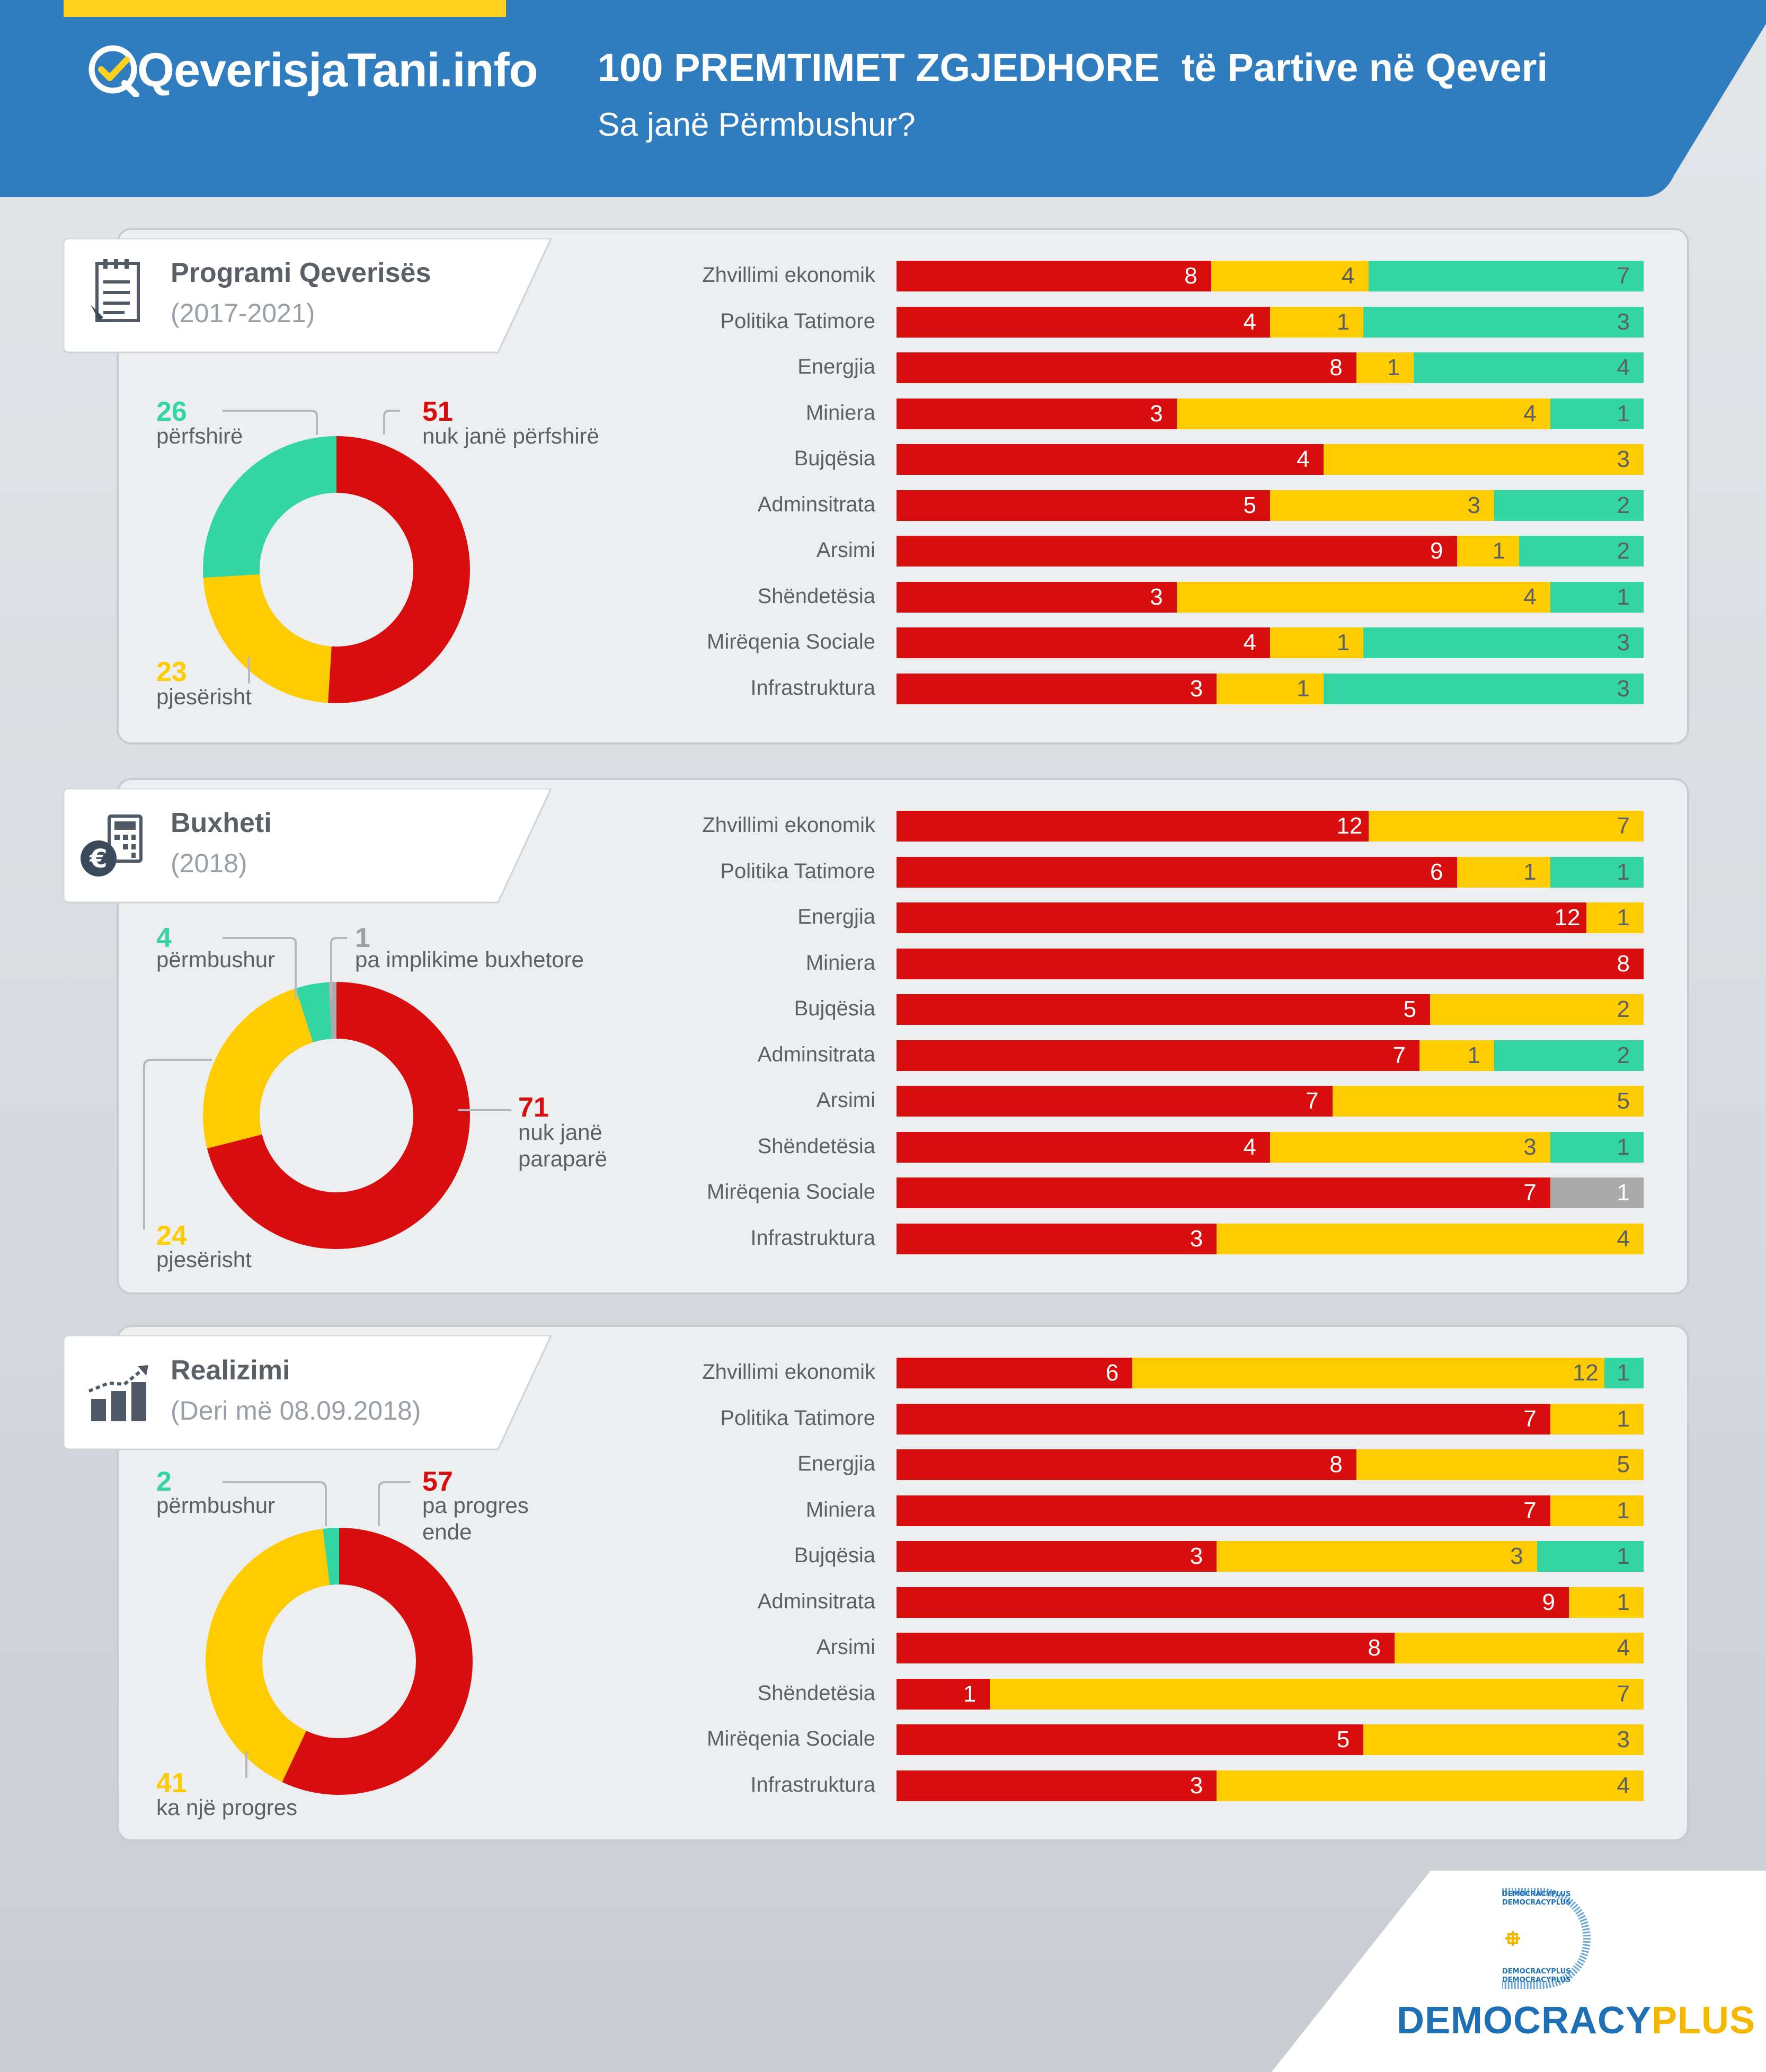 Image resolution: width=1766 pixels, height=2072 pixels. Describe the element at coordinates (840, 1509) in the screenshot. I see `bar-category-label: Miniera` at that location.